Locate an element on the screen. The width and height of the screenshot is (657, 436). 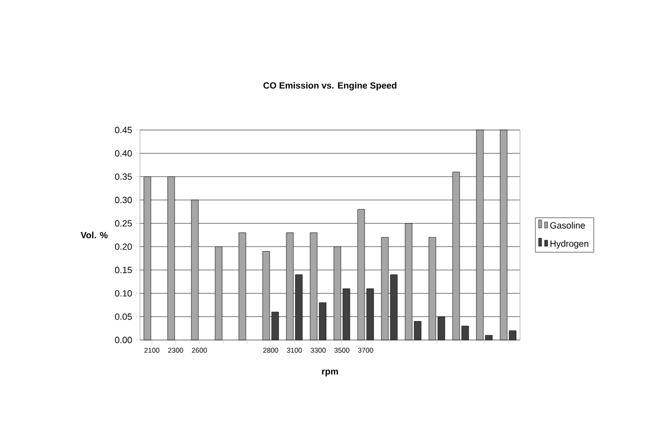
x-axis-title: rpm is located at coordinates (330, 373).